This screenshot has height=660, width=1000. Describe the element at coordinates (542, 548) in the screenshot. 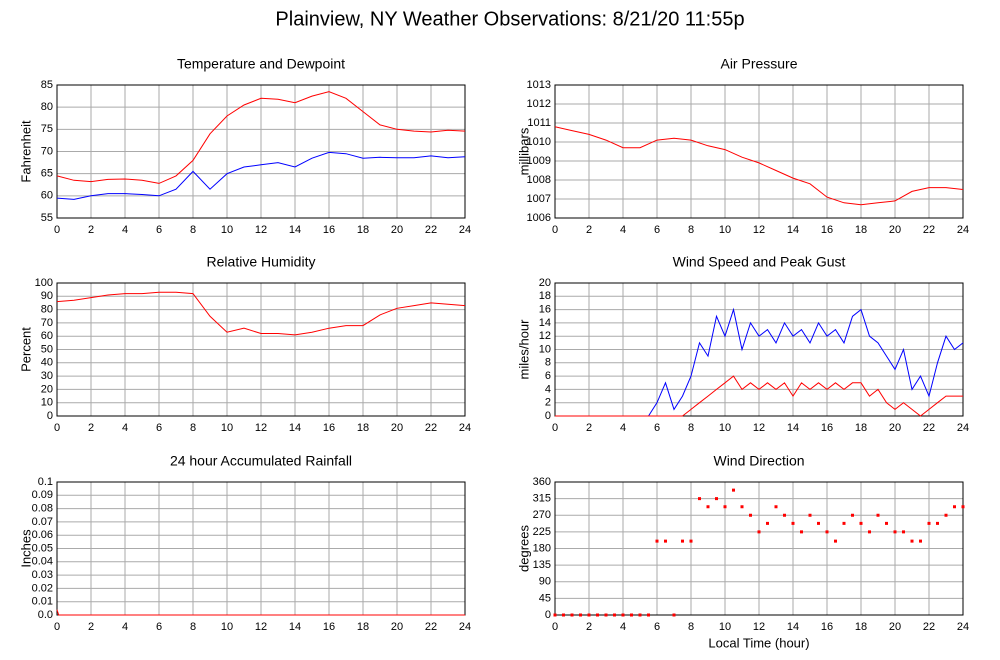

I see `y-tick-label: 180` at that location.